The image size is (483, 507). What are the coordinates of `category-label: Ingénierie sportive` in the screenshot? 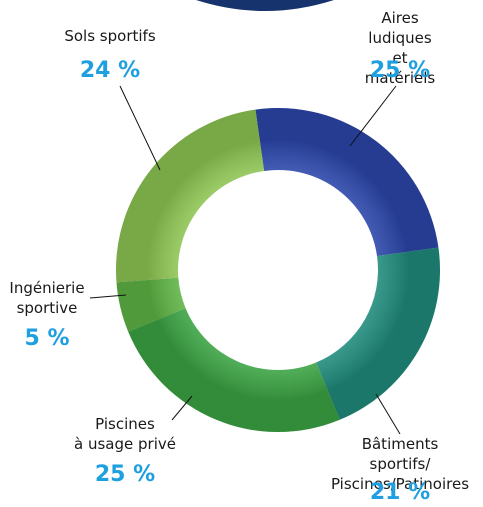 It's located at (47, 298).